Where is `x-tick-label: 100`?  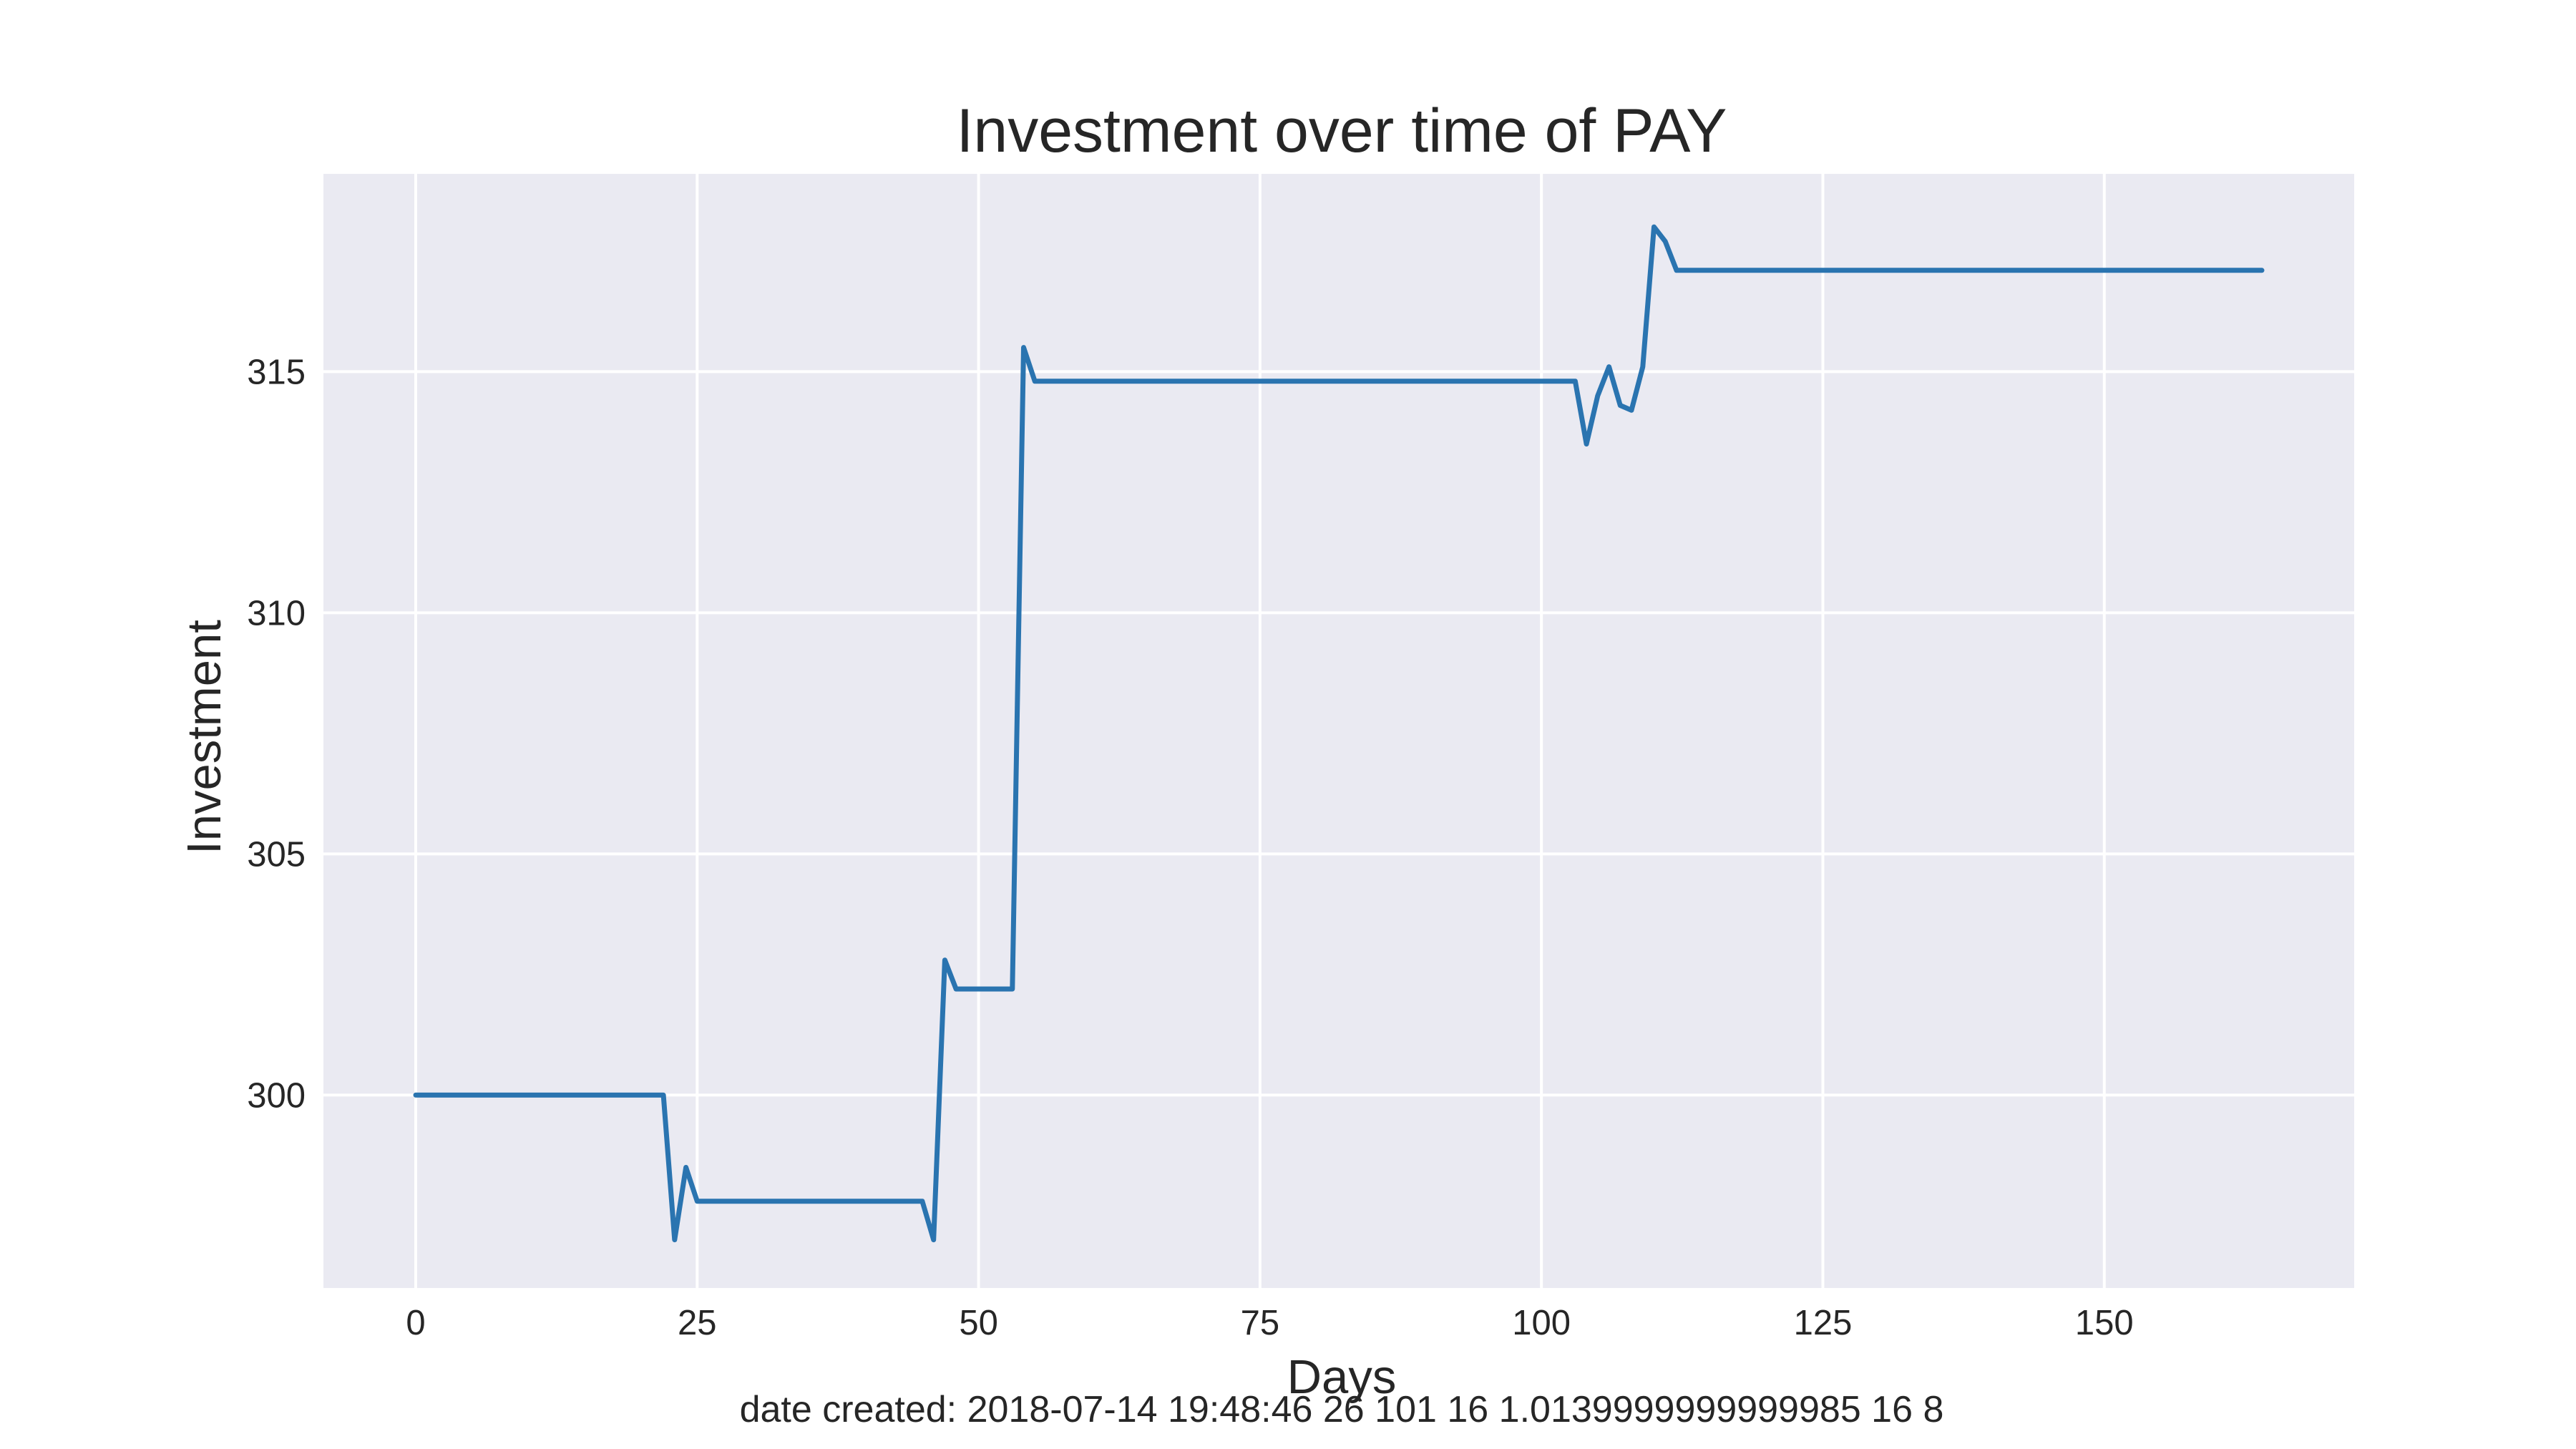 x-tick-label: 100 is located at coordinates (1541, 1323).